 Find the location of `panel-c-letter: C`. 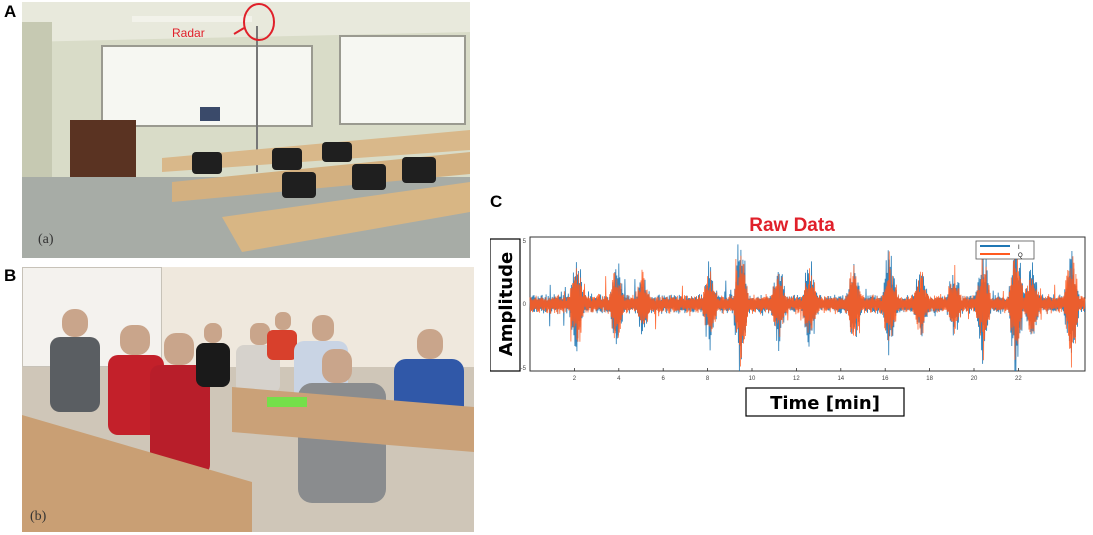

panel-c-letter: C is located at coordinates (496, 201).